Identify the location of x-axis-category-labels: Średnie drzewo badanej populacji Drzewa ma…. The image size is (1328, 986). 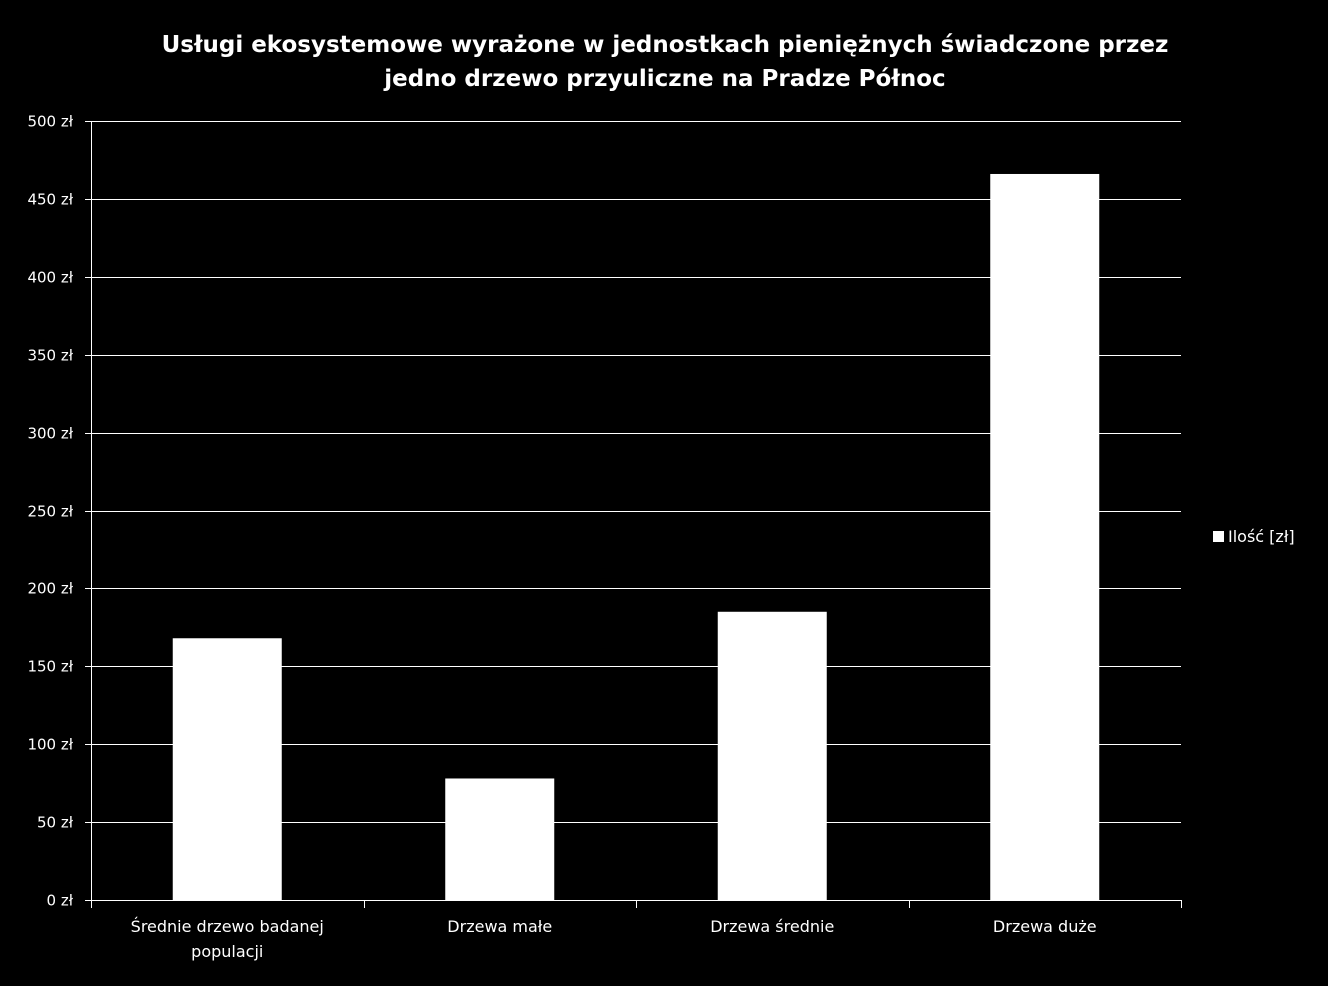
(614, 939).